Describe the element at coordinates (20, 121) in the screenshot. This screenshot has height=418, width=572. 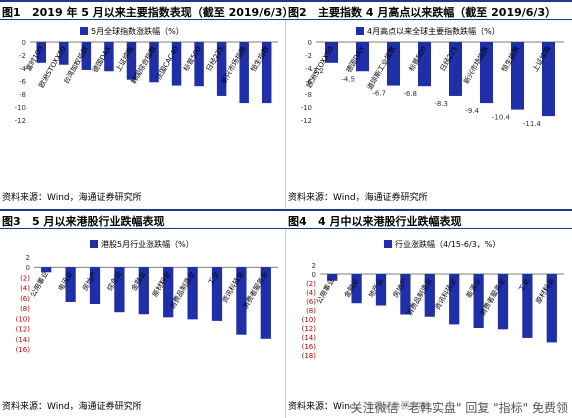
I see `y-tick-label: -12` at that location.